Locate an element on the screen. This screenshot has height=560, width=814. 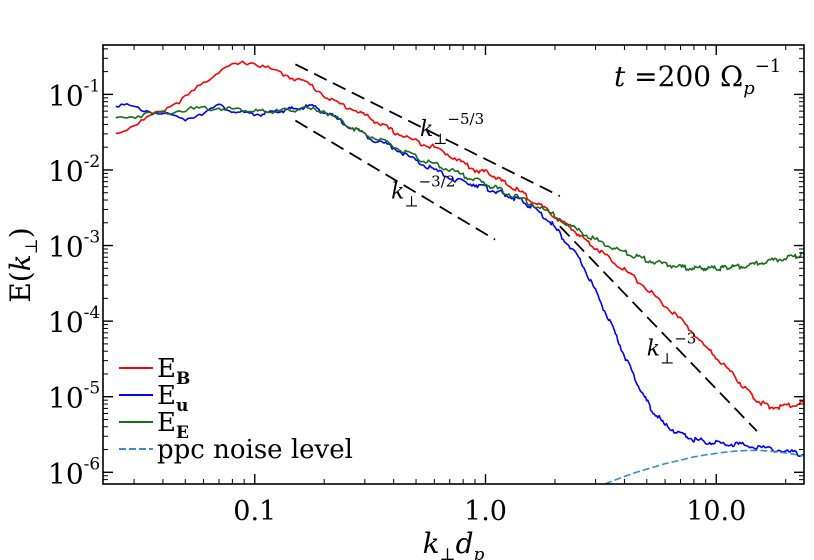
y-tick-label: 10⁻¹ is located at coordinates (74, 94).